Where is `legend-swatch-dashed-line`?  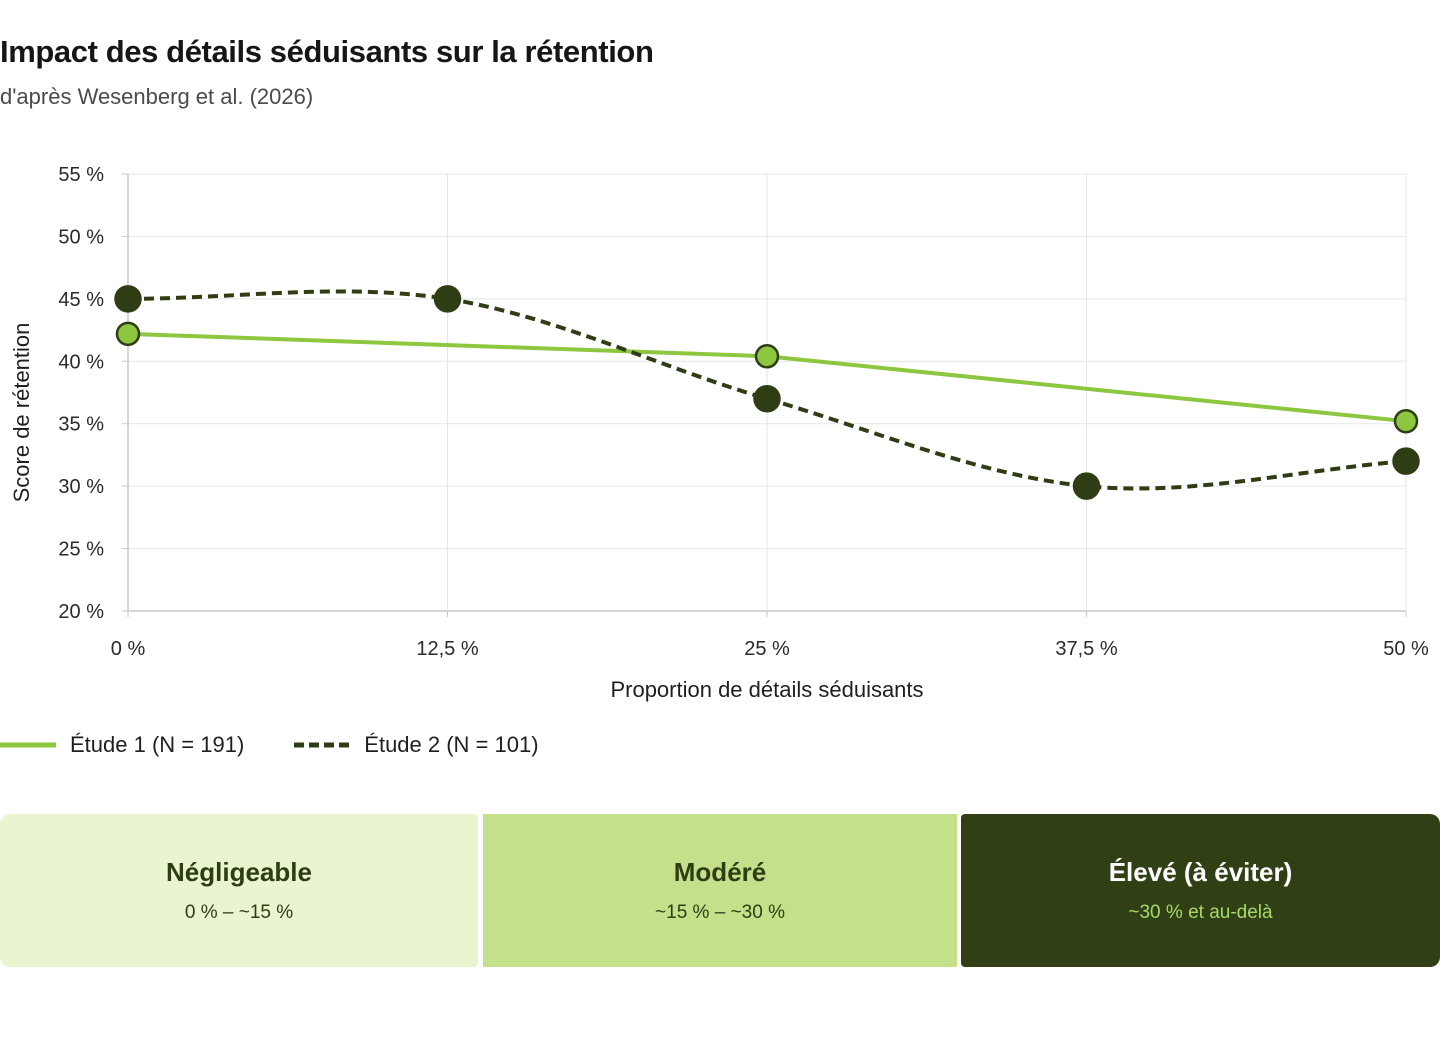 legend-swatch-dashed-line is located at coordinates (322, 745).